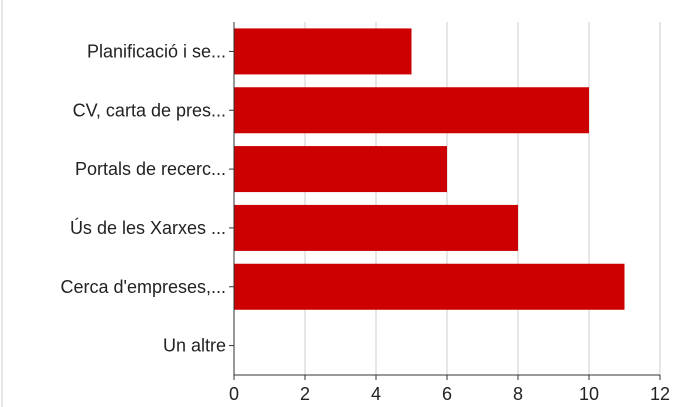  What do you see at coordinates (305, 394) in the screenshot?
I see `x-tick-label-1: 2` at bounding box center [305, 394].